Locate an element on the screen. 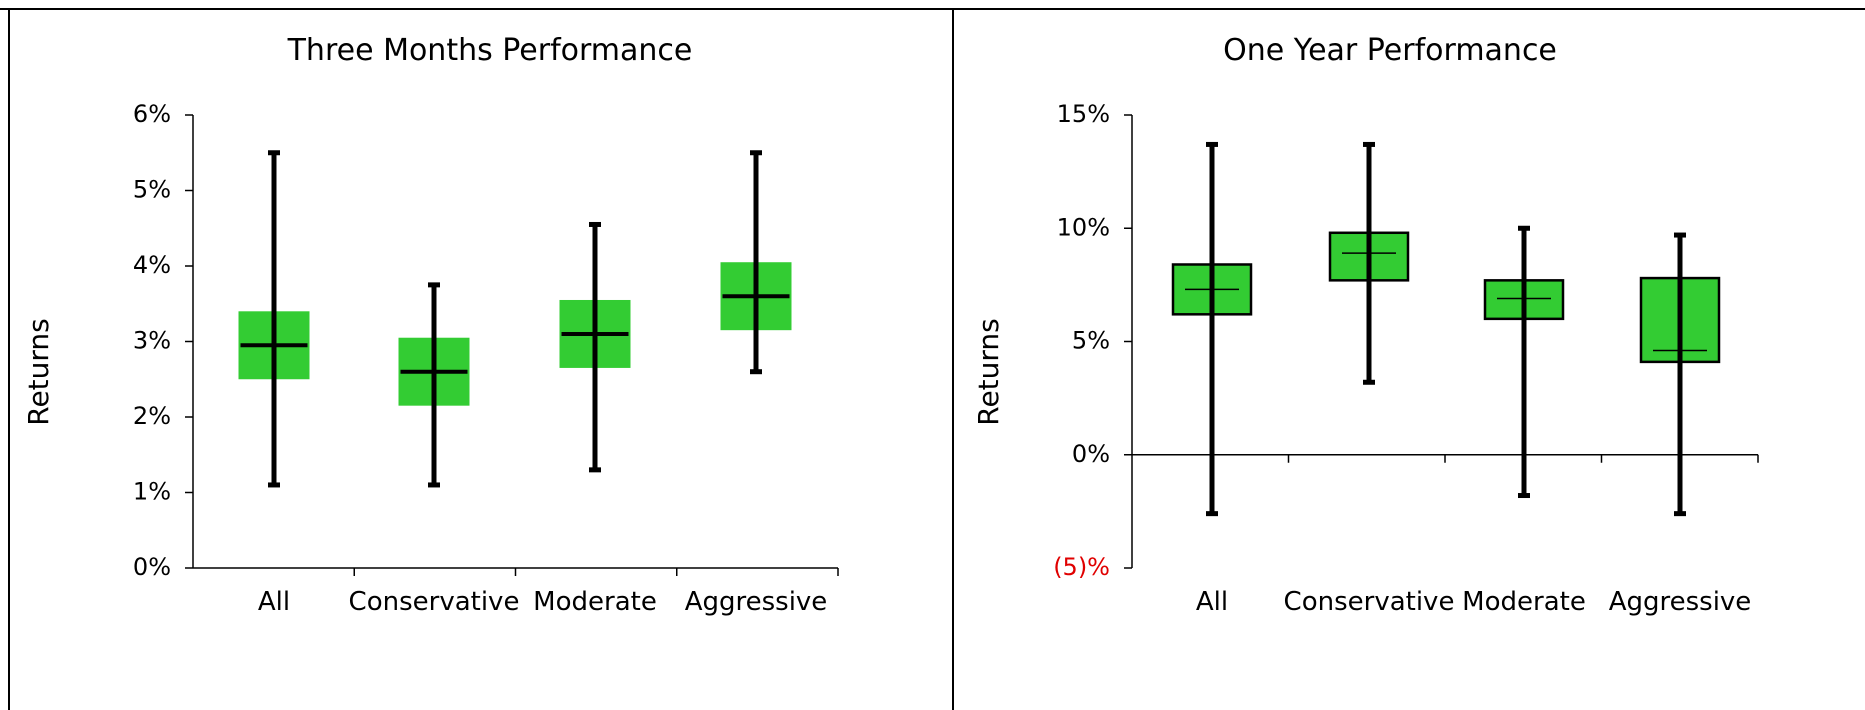  y-tick-label: (5)% is located at coordinates (1081, 567).